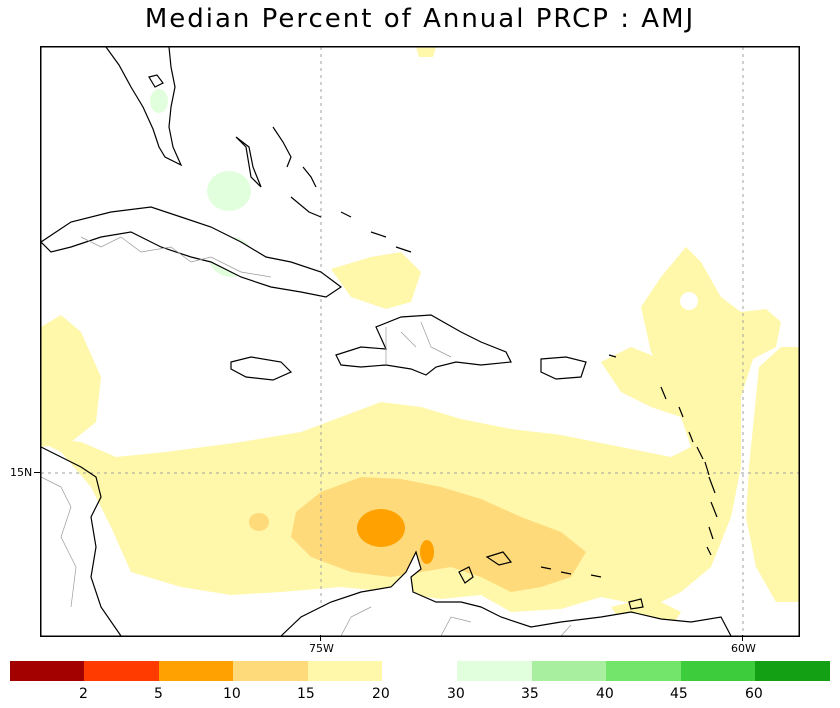  What do you see at coordinates (689, 301) in the screenshot?
I see `shading-hole` at bounding box center [689, 301].